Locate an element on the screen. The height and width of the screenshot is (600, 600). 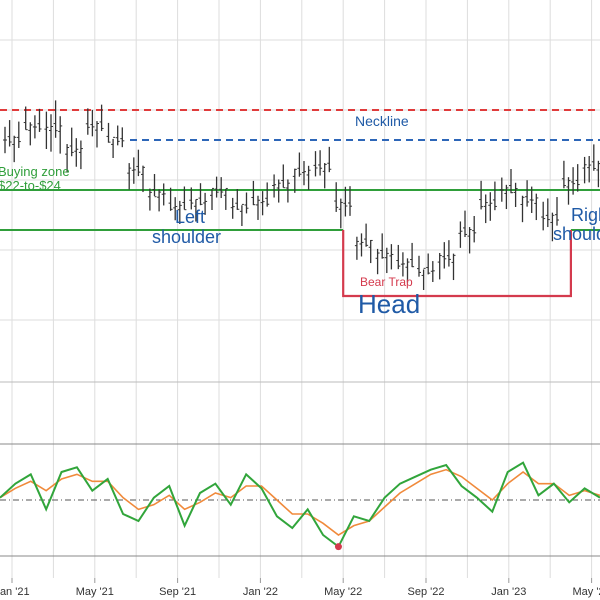
x-tick-label: May '21 is located at coordinates (95, 592).